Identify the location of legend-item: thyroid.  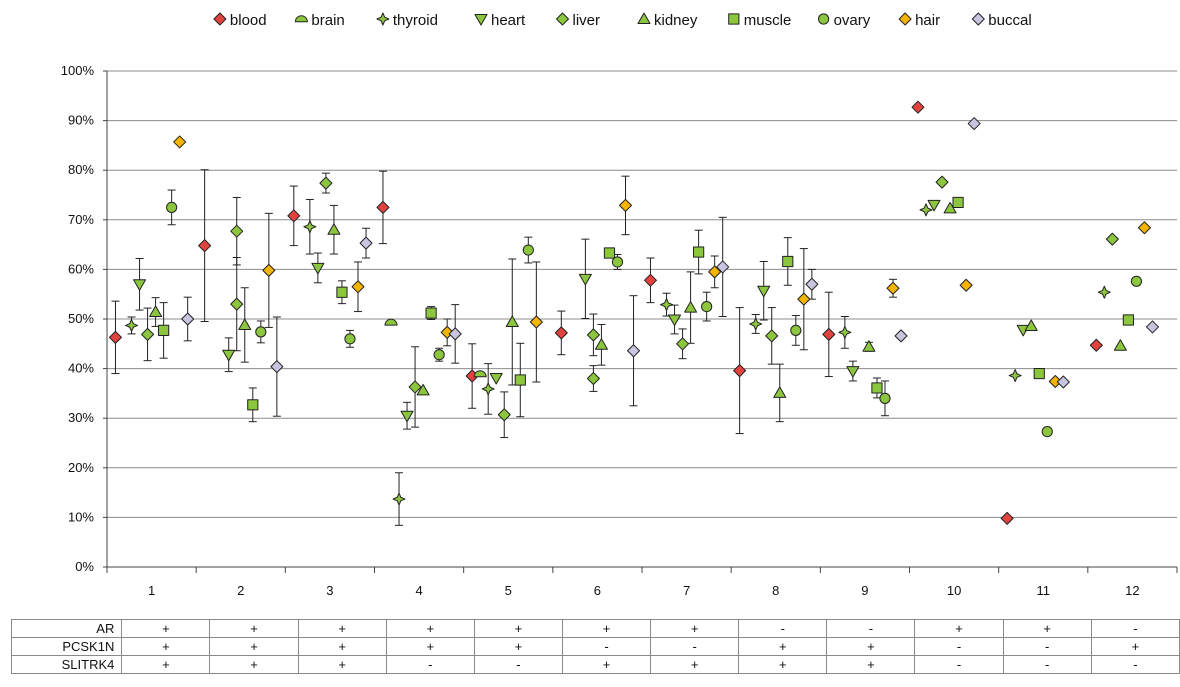
(407, 20).